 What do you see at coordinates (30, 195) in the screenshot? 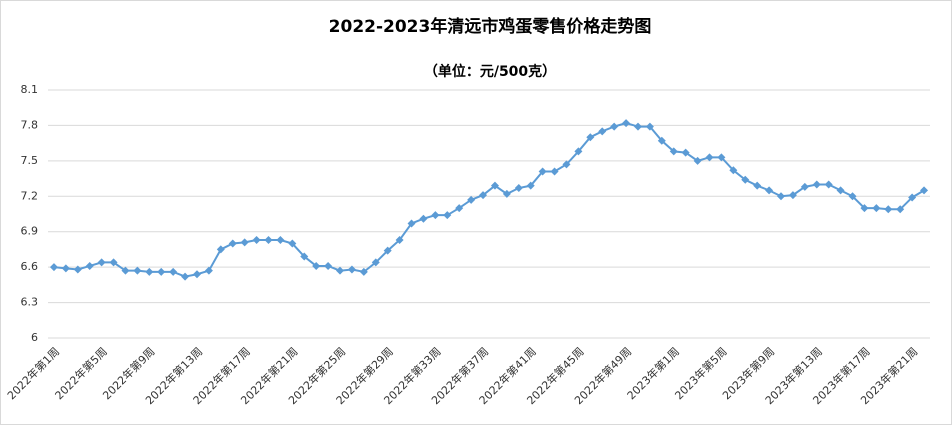
I see `y-tick-label: 7.2` at bounding box center [30, 195].